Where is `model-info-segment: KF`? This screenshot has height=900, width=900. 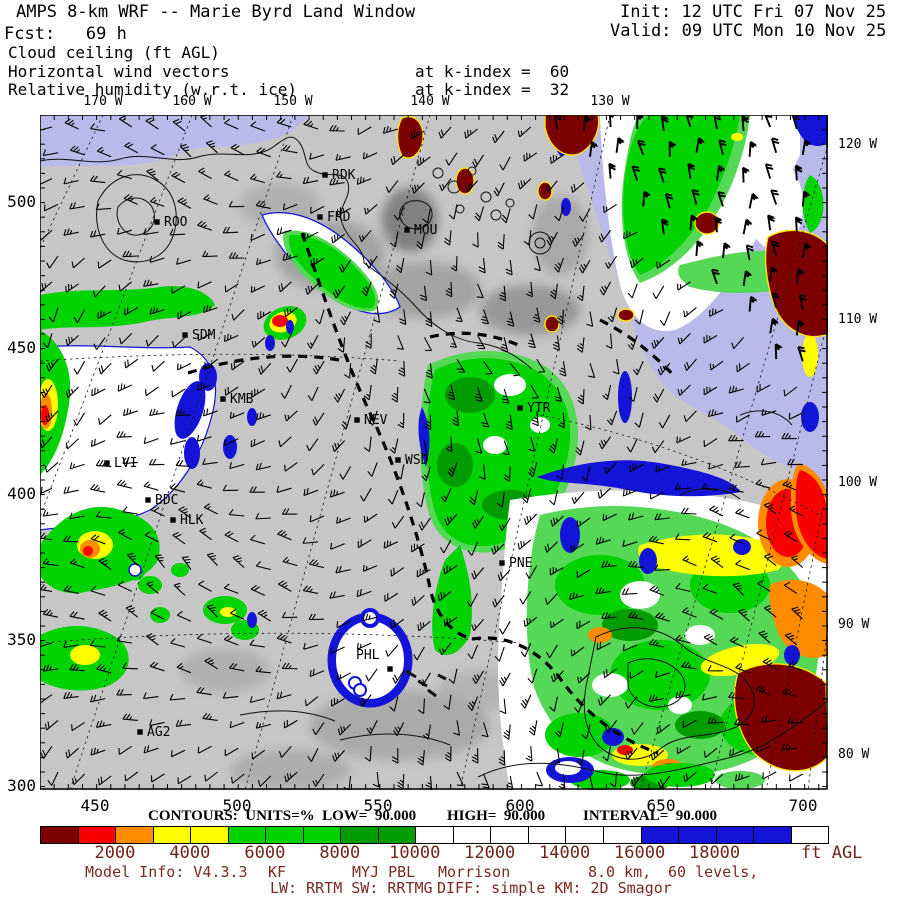 model-info-segment: KF is located at coordinates (277, 872).